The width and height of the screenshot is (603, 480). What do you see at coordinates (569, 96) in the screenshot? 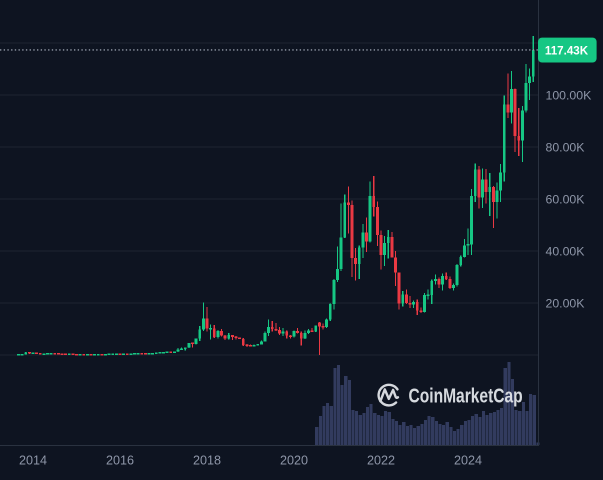
I see `svg-text: 100.00K` at bounding box center [569, 96].